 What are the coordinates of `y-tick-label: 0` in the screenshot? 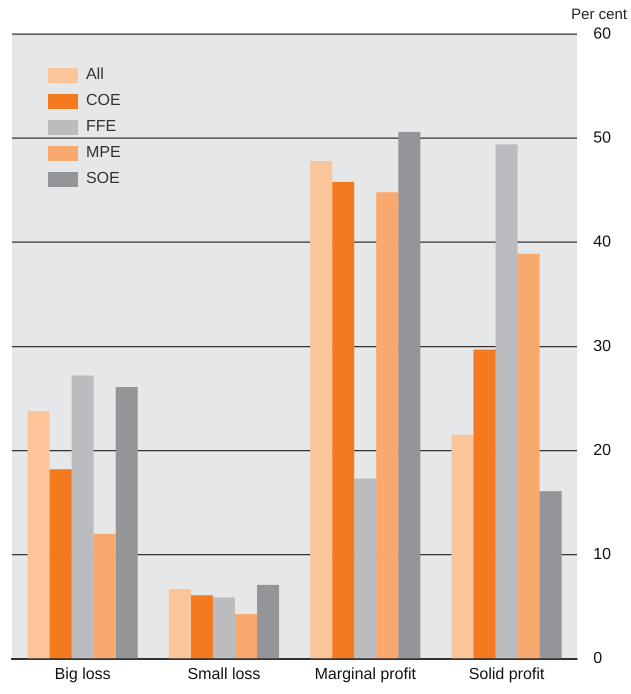 It's located at (597, 659).